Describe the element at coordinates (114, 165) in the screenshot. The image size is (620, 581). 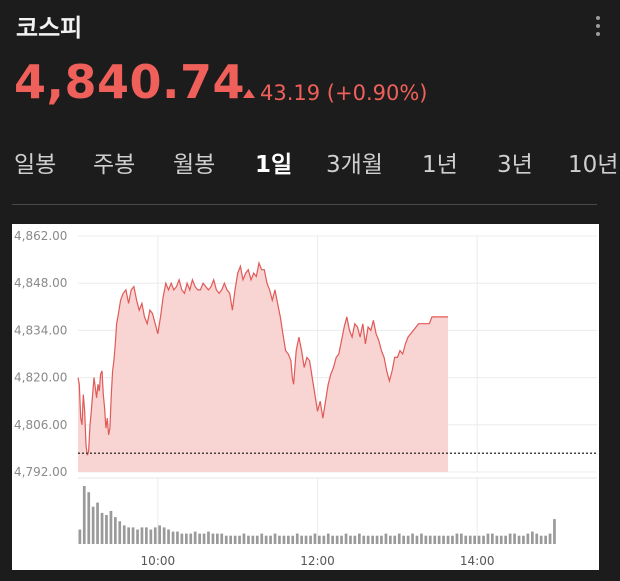
I see `tab-weekly: 주봉` at that location.